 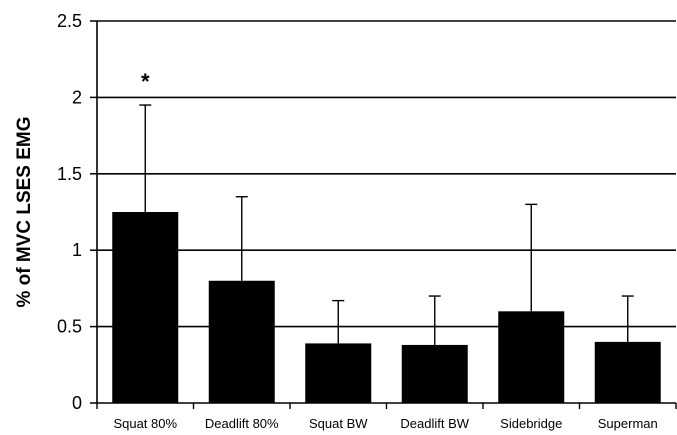 What do you see at coordinates (531, 423) in the screenshot?
I see `x-category-label: Sidebridge` at bounding box center [531, 423].